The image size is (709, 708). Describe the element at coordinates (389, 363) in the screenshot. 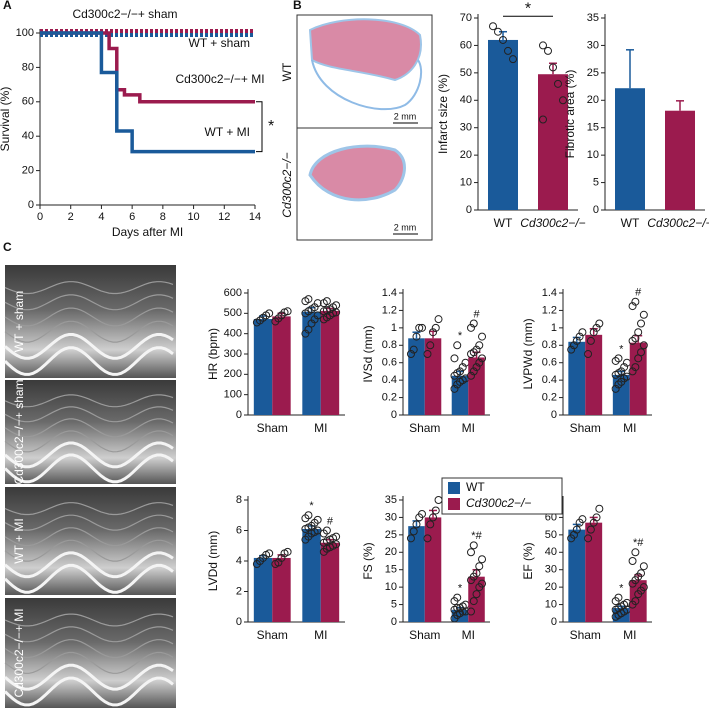

I see `y-tick-label: 0.6` at that location.